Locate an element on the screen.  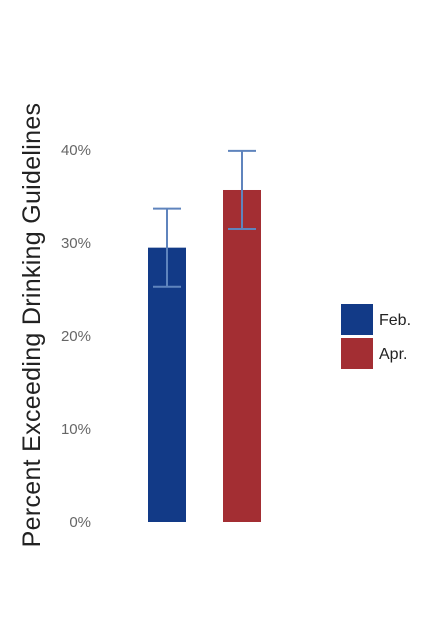
y-tick-label: 30% is located at coordinates (76, 243).